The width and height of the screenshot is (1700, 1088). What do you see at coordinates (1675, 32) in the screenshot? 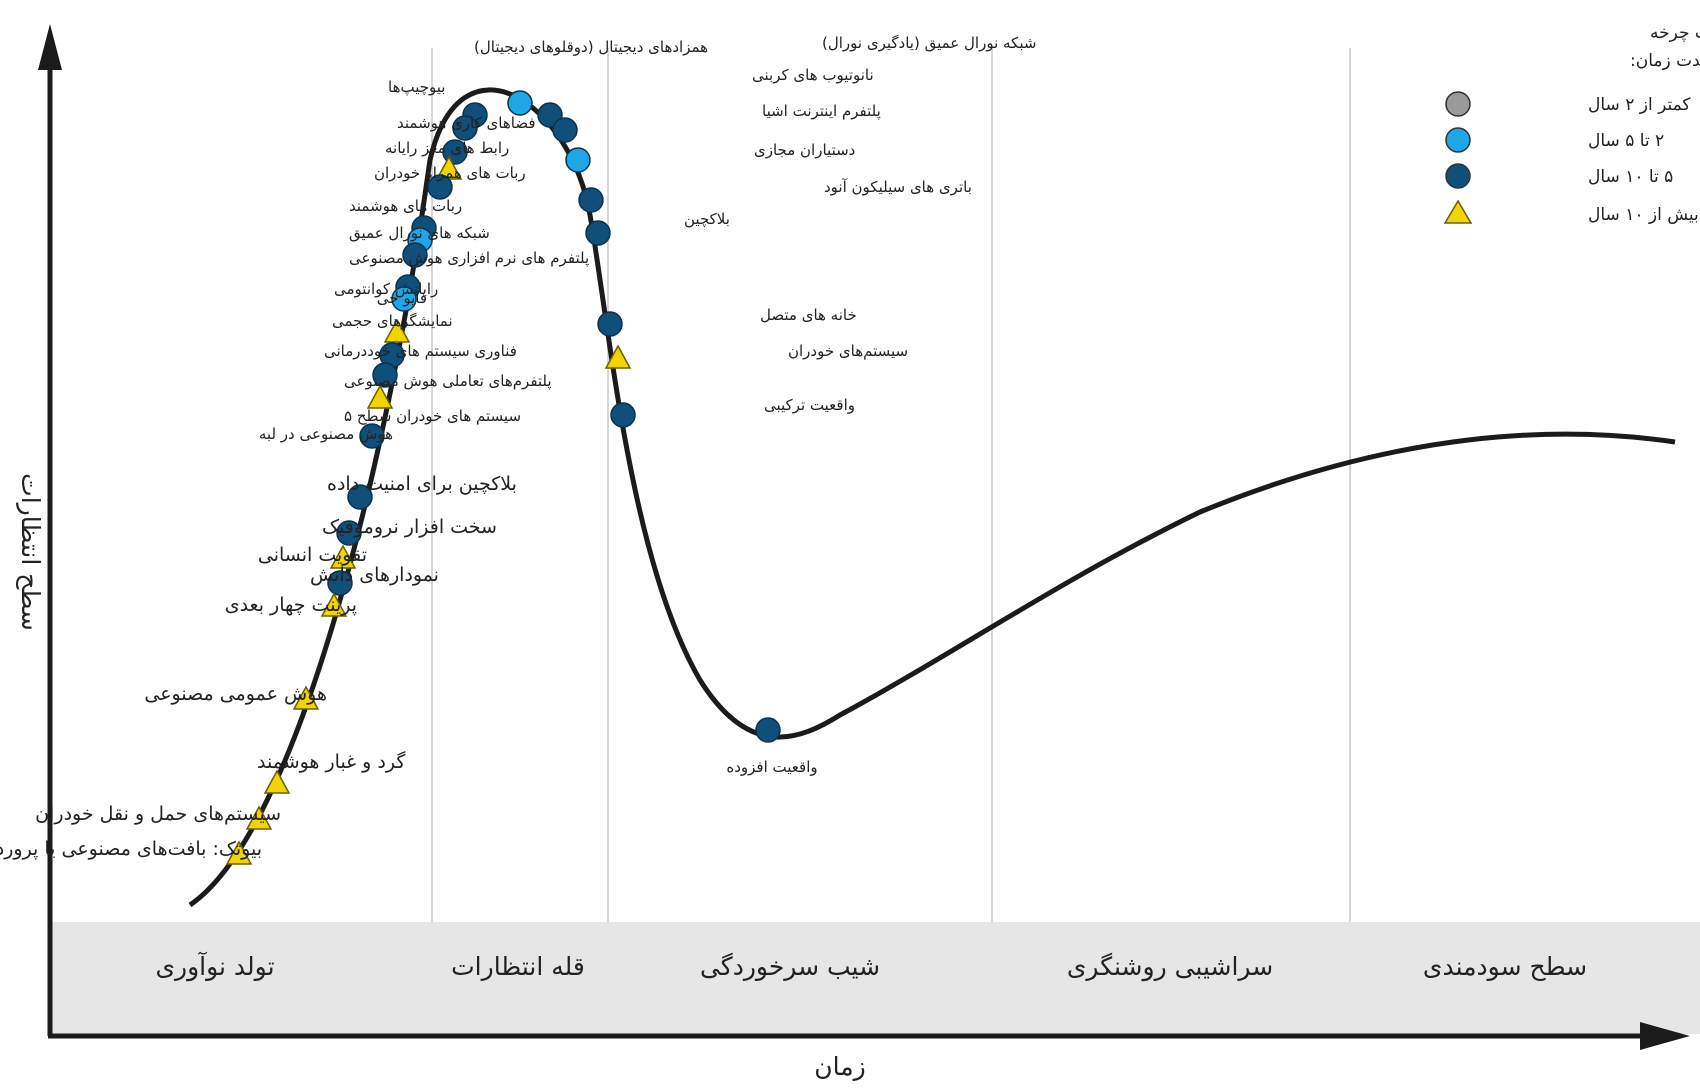
I see `legend-title-line1: گردآوری اطلاعات چرخه` at bounding box center [1675, 32].